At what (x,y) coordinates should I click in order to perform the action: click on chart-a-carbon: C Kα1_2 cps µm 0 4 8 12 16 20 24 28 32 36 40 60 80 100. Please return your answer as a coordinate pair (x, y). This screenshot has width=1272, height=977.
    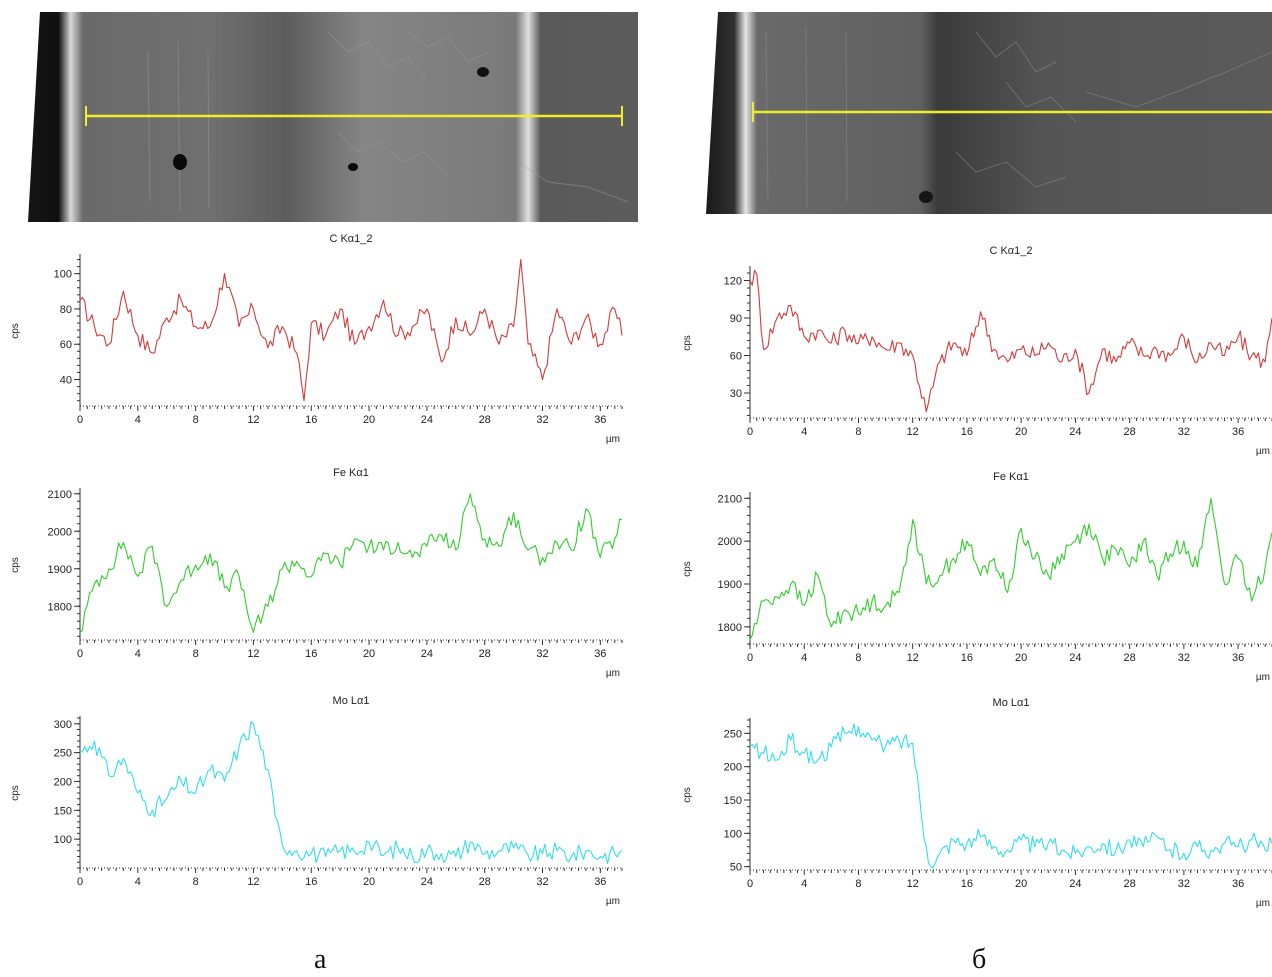
    Looking at the image, I should click on (320, 339).